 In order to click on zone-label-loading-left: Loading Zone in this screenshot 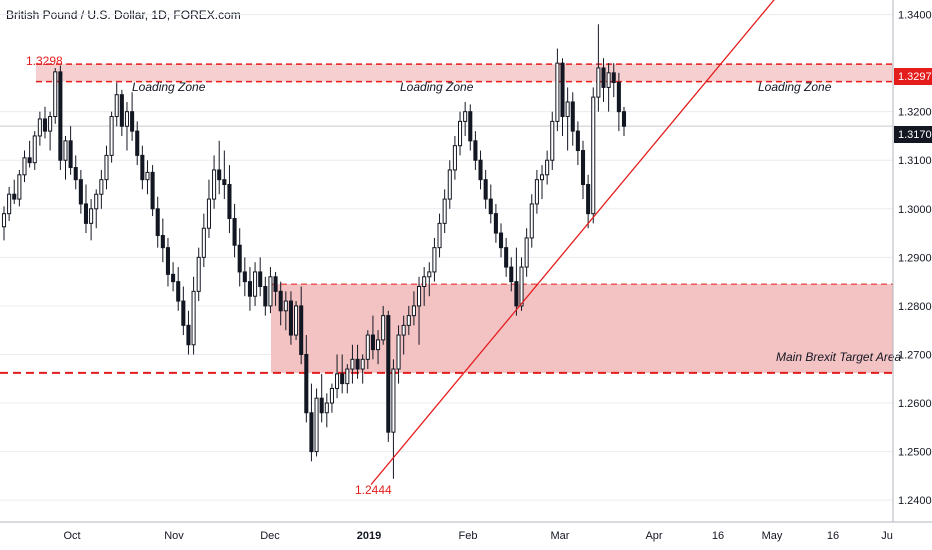, I will do `click(169, 87)`.